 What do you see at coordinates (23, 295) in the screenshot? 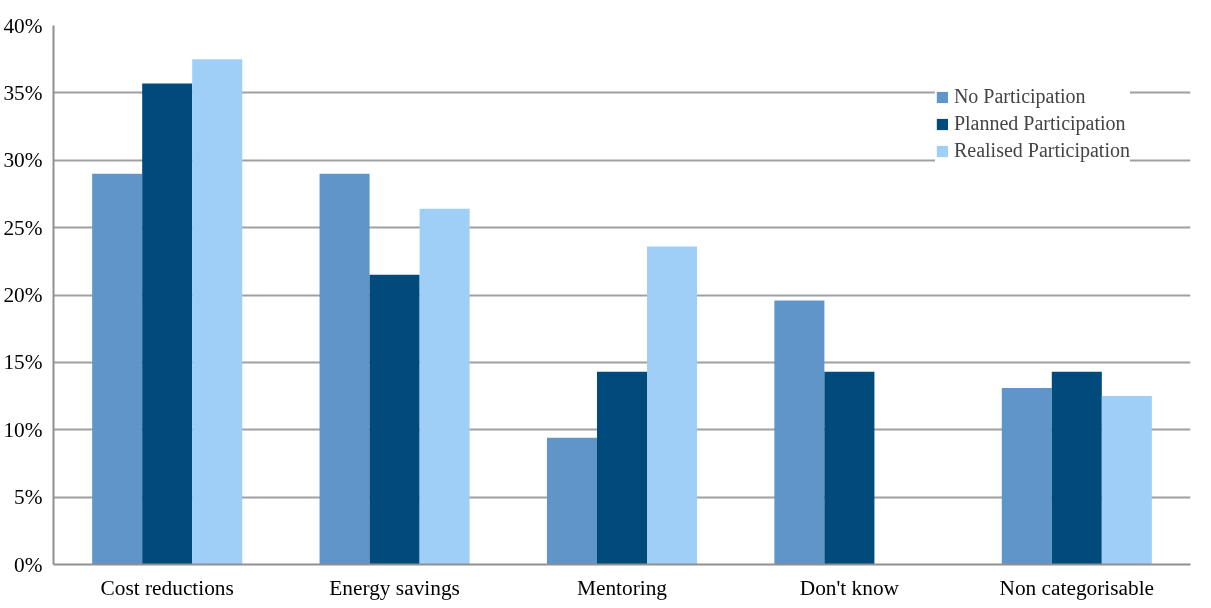
I see `y-tick-label: 20%` at bounding box center [23, 295].